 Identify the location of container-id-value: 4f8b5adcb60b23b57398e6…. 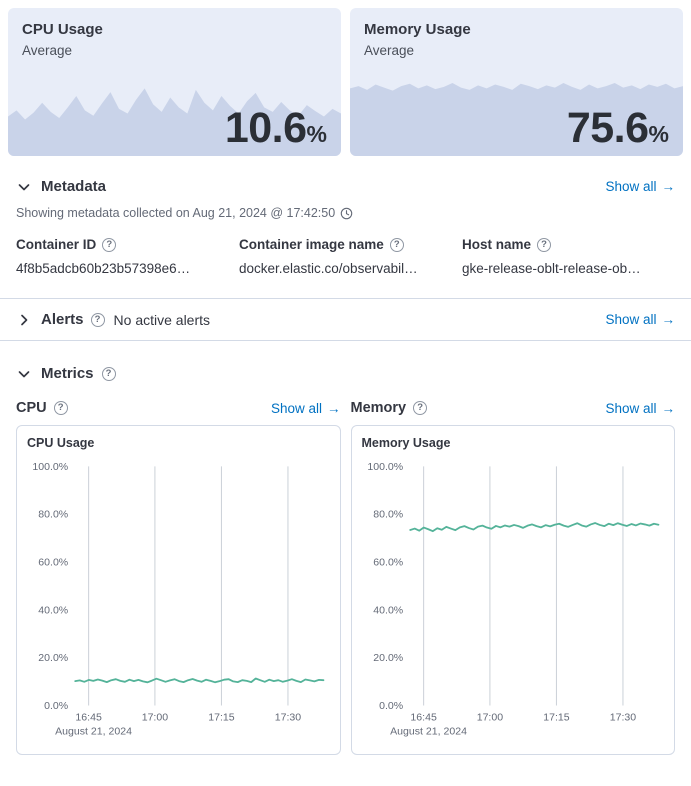
(103, 268).